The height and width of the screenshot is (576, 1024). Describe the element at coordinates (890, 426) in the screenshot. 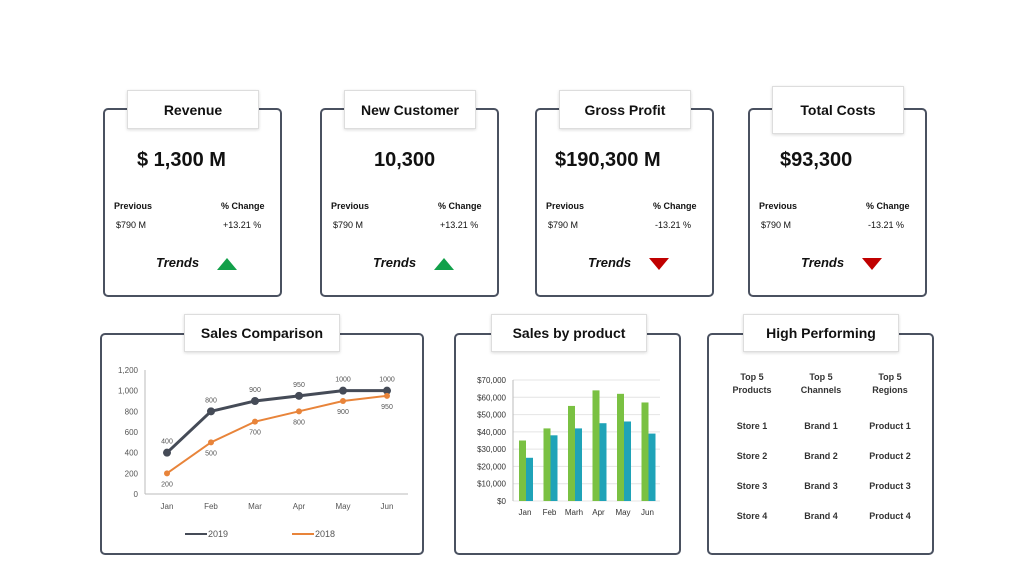

I see `list-item: Product 1` at that location.